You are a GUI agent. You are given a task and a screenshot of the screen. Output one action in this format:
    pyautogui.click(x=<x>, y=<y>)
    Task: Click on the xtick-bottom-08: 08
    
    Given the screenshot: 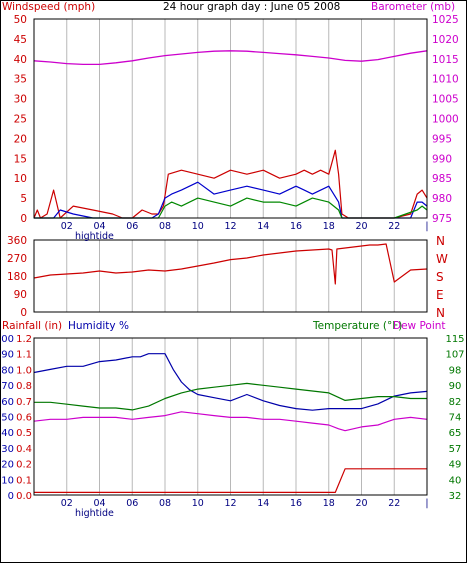 What is the action you would take?
    pyautogui.click(x=165, y=503)
    